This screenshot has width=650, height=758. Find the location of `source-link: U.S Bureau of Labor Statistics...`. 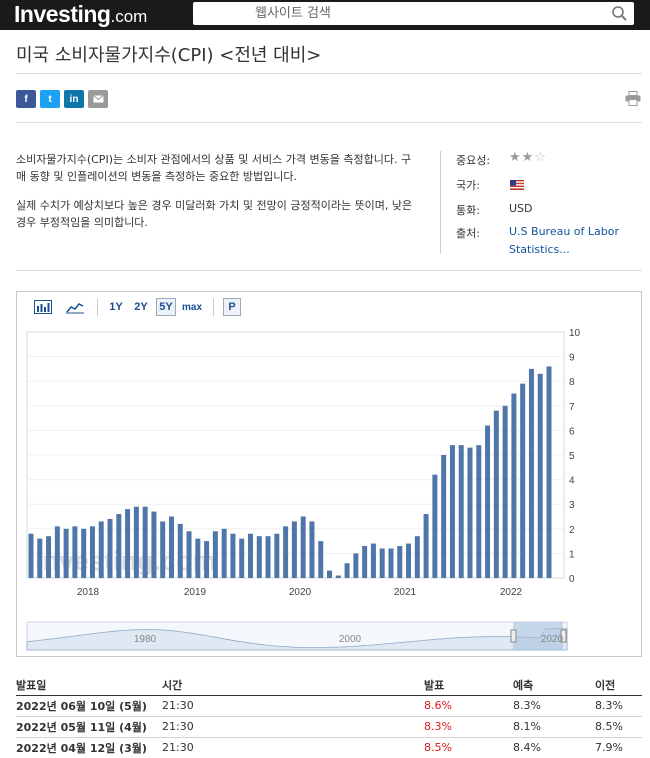

source-link: U.S Bureau of Labor Statistics... is located at coordinates (564, 240).